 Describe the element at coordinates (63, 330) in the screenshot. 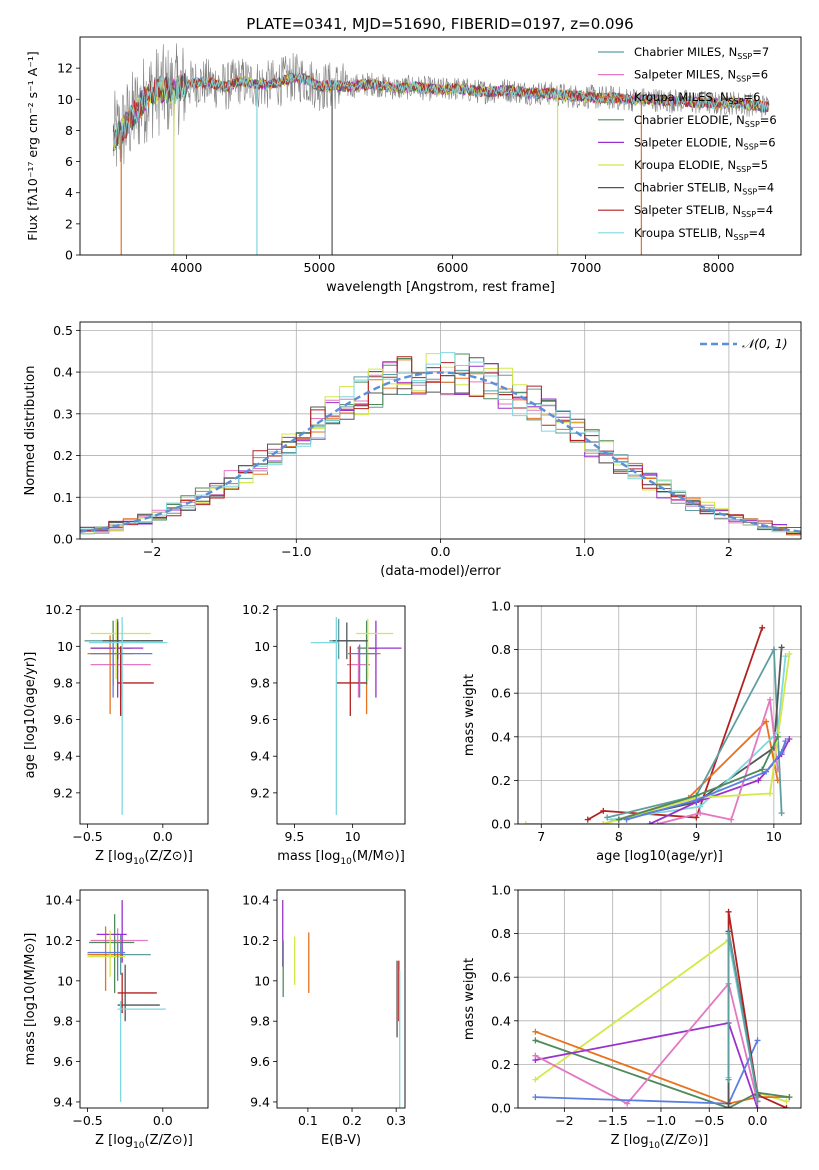

I see `y-tick-label: 0.5` at that location.